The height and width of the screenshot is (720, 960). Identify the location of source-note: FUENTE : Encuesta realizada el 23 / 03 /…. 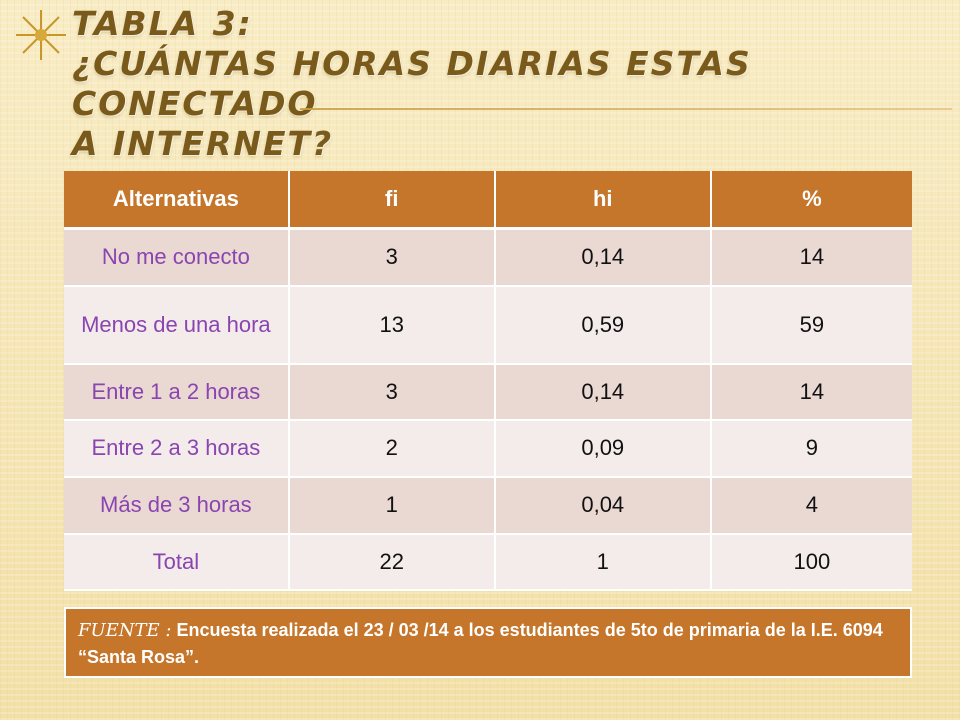
(488, 642).